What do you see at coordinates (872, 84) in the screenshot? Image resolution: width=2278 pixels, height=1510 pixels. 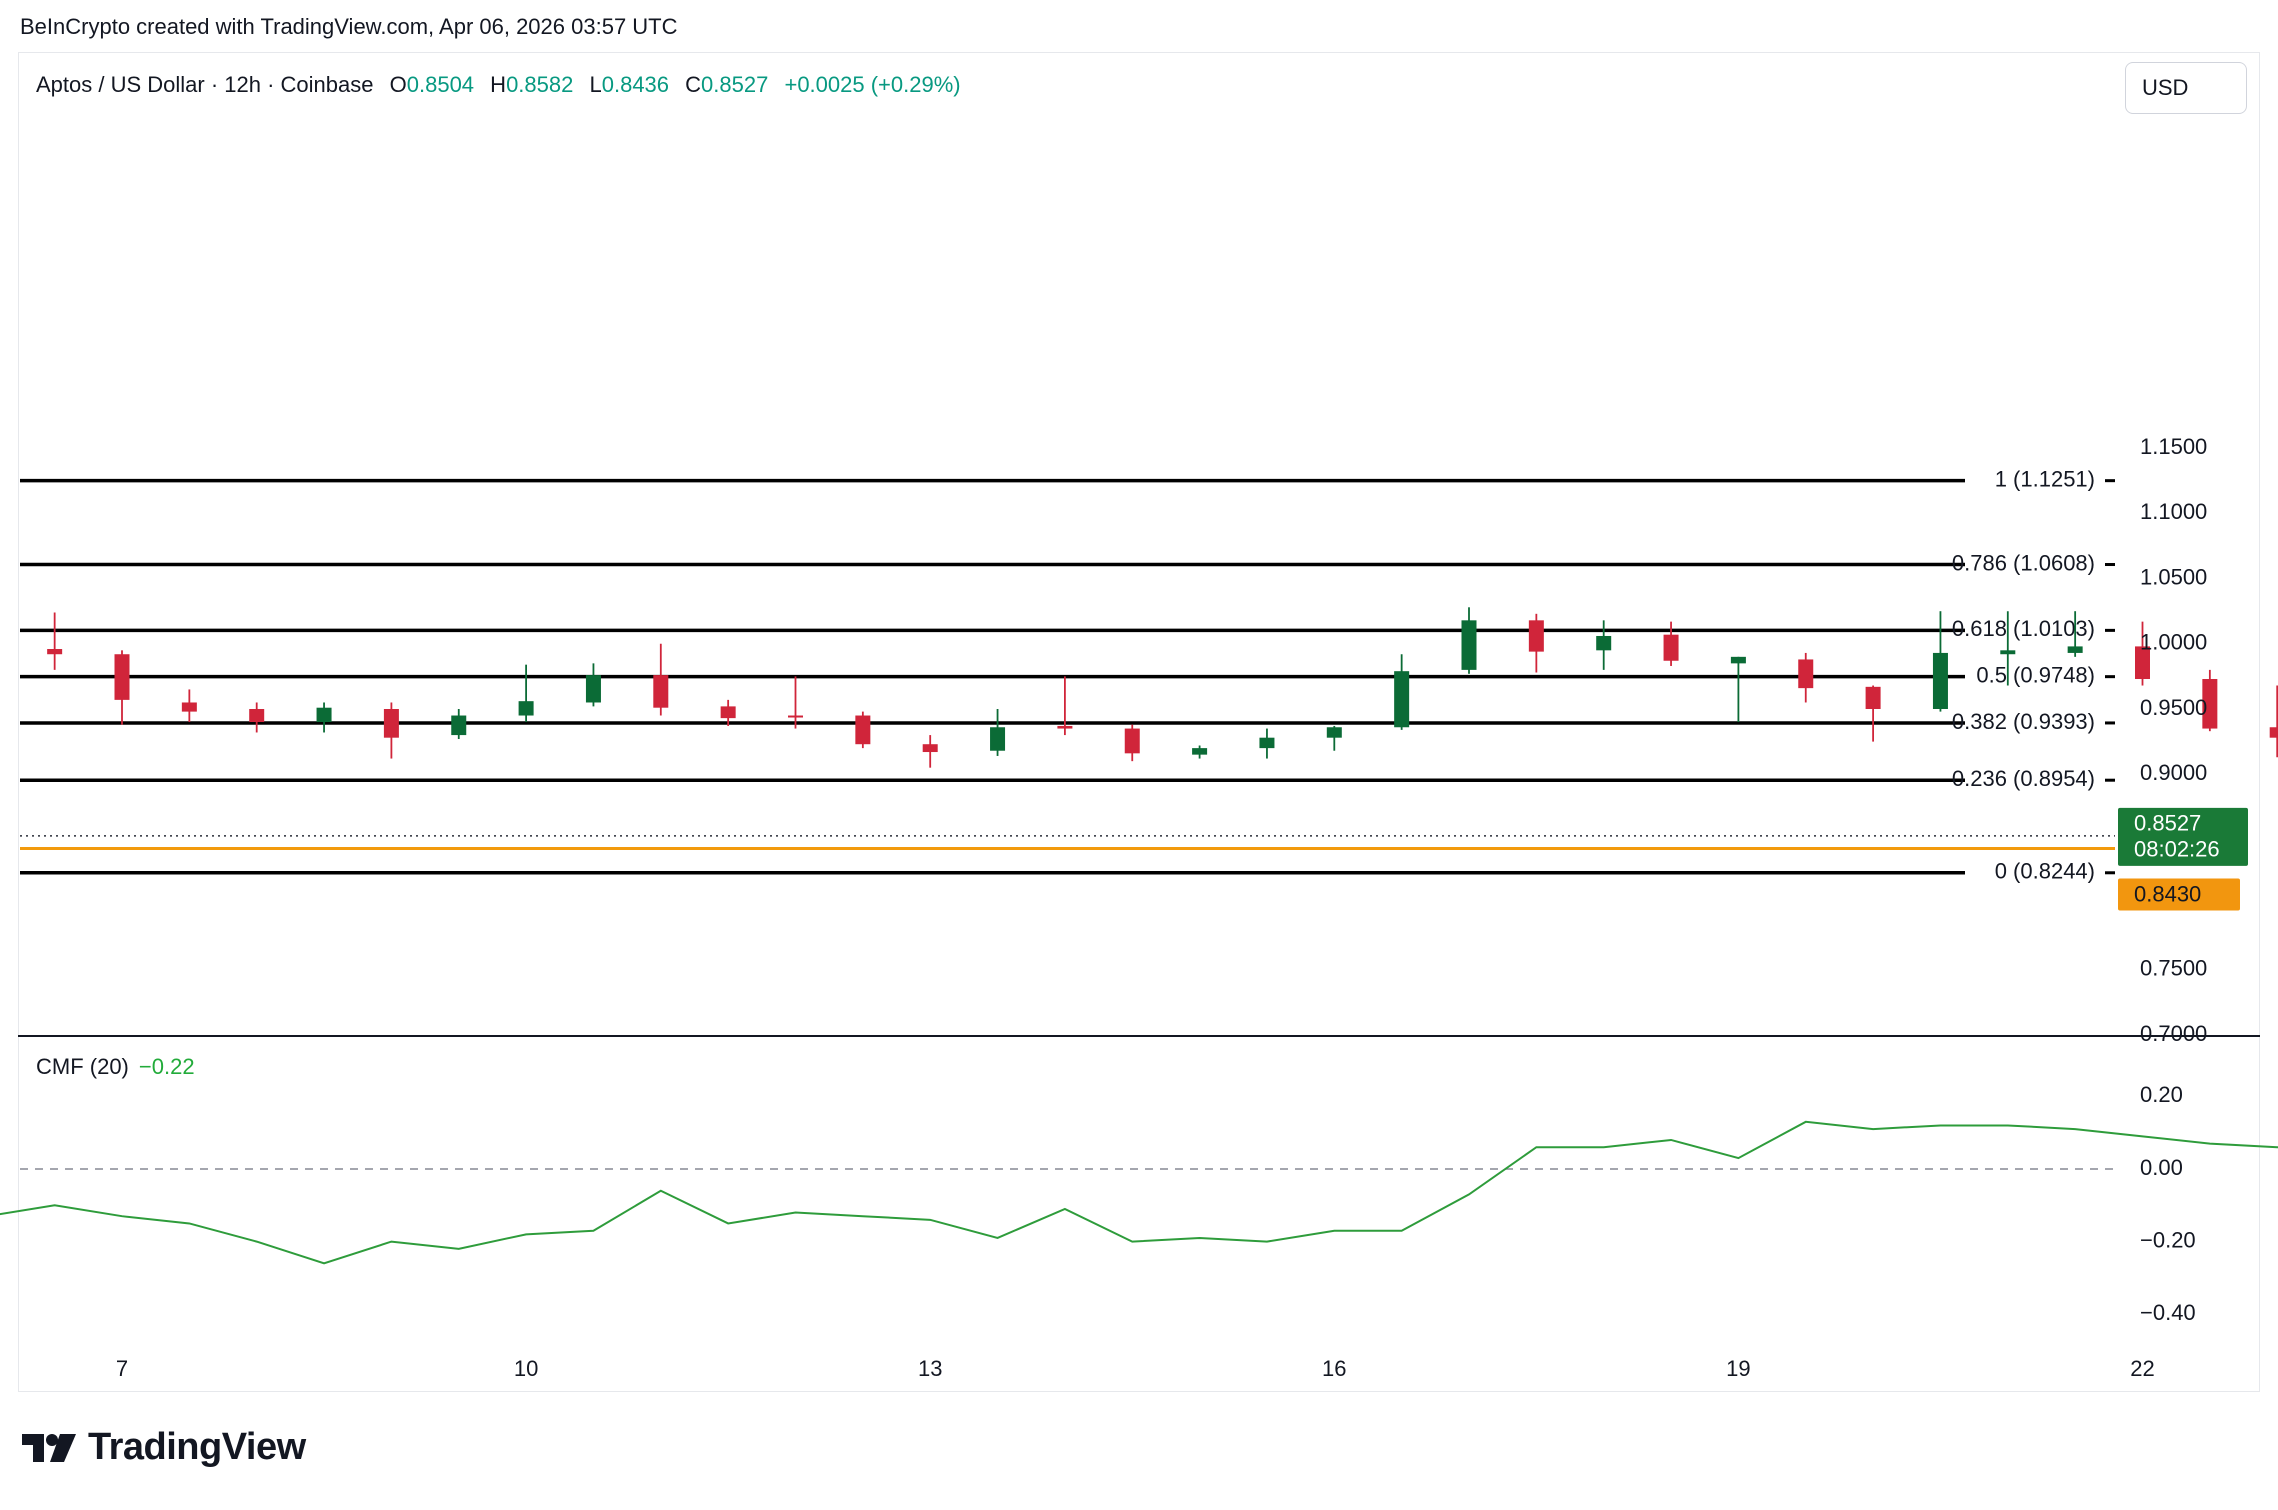 I see `change-value: +0.0025 (+0.29%)` at bounding box center [872, 84].